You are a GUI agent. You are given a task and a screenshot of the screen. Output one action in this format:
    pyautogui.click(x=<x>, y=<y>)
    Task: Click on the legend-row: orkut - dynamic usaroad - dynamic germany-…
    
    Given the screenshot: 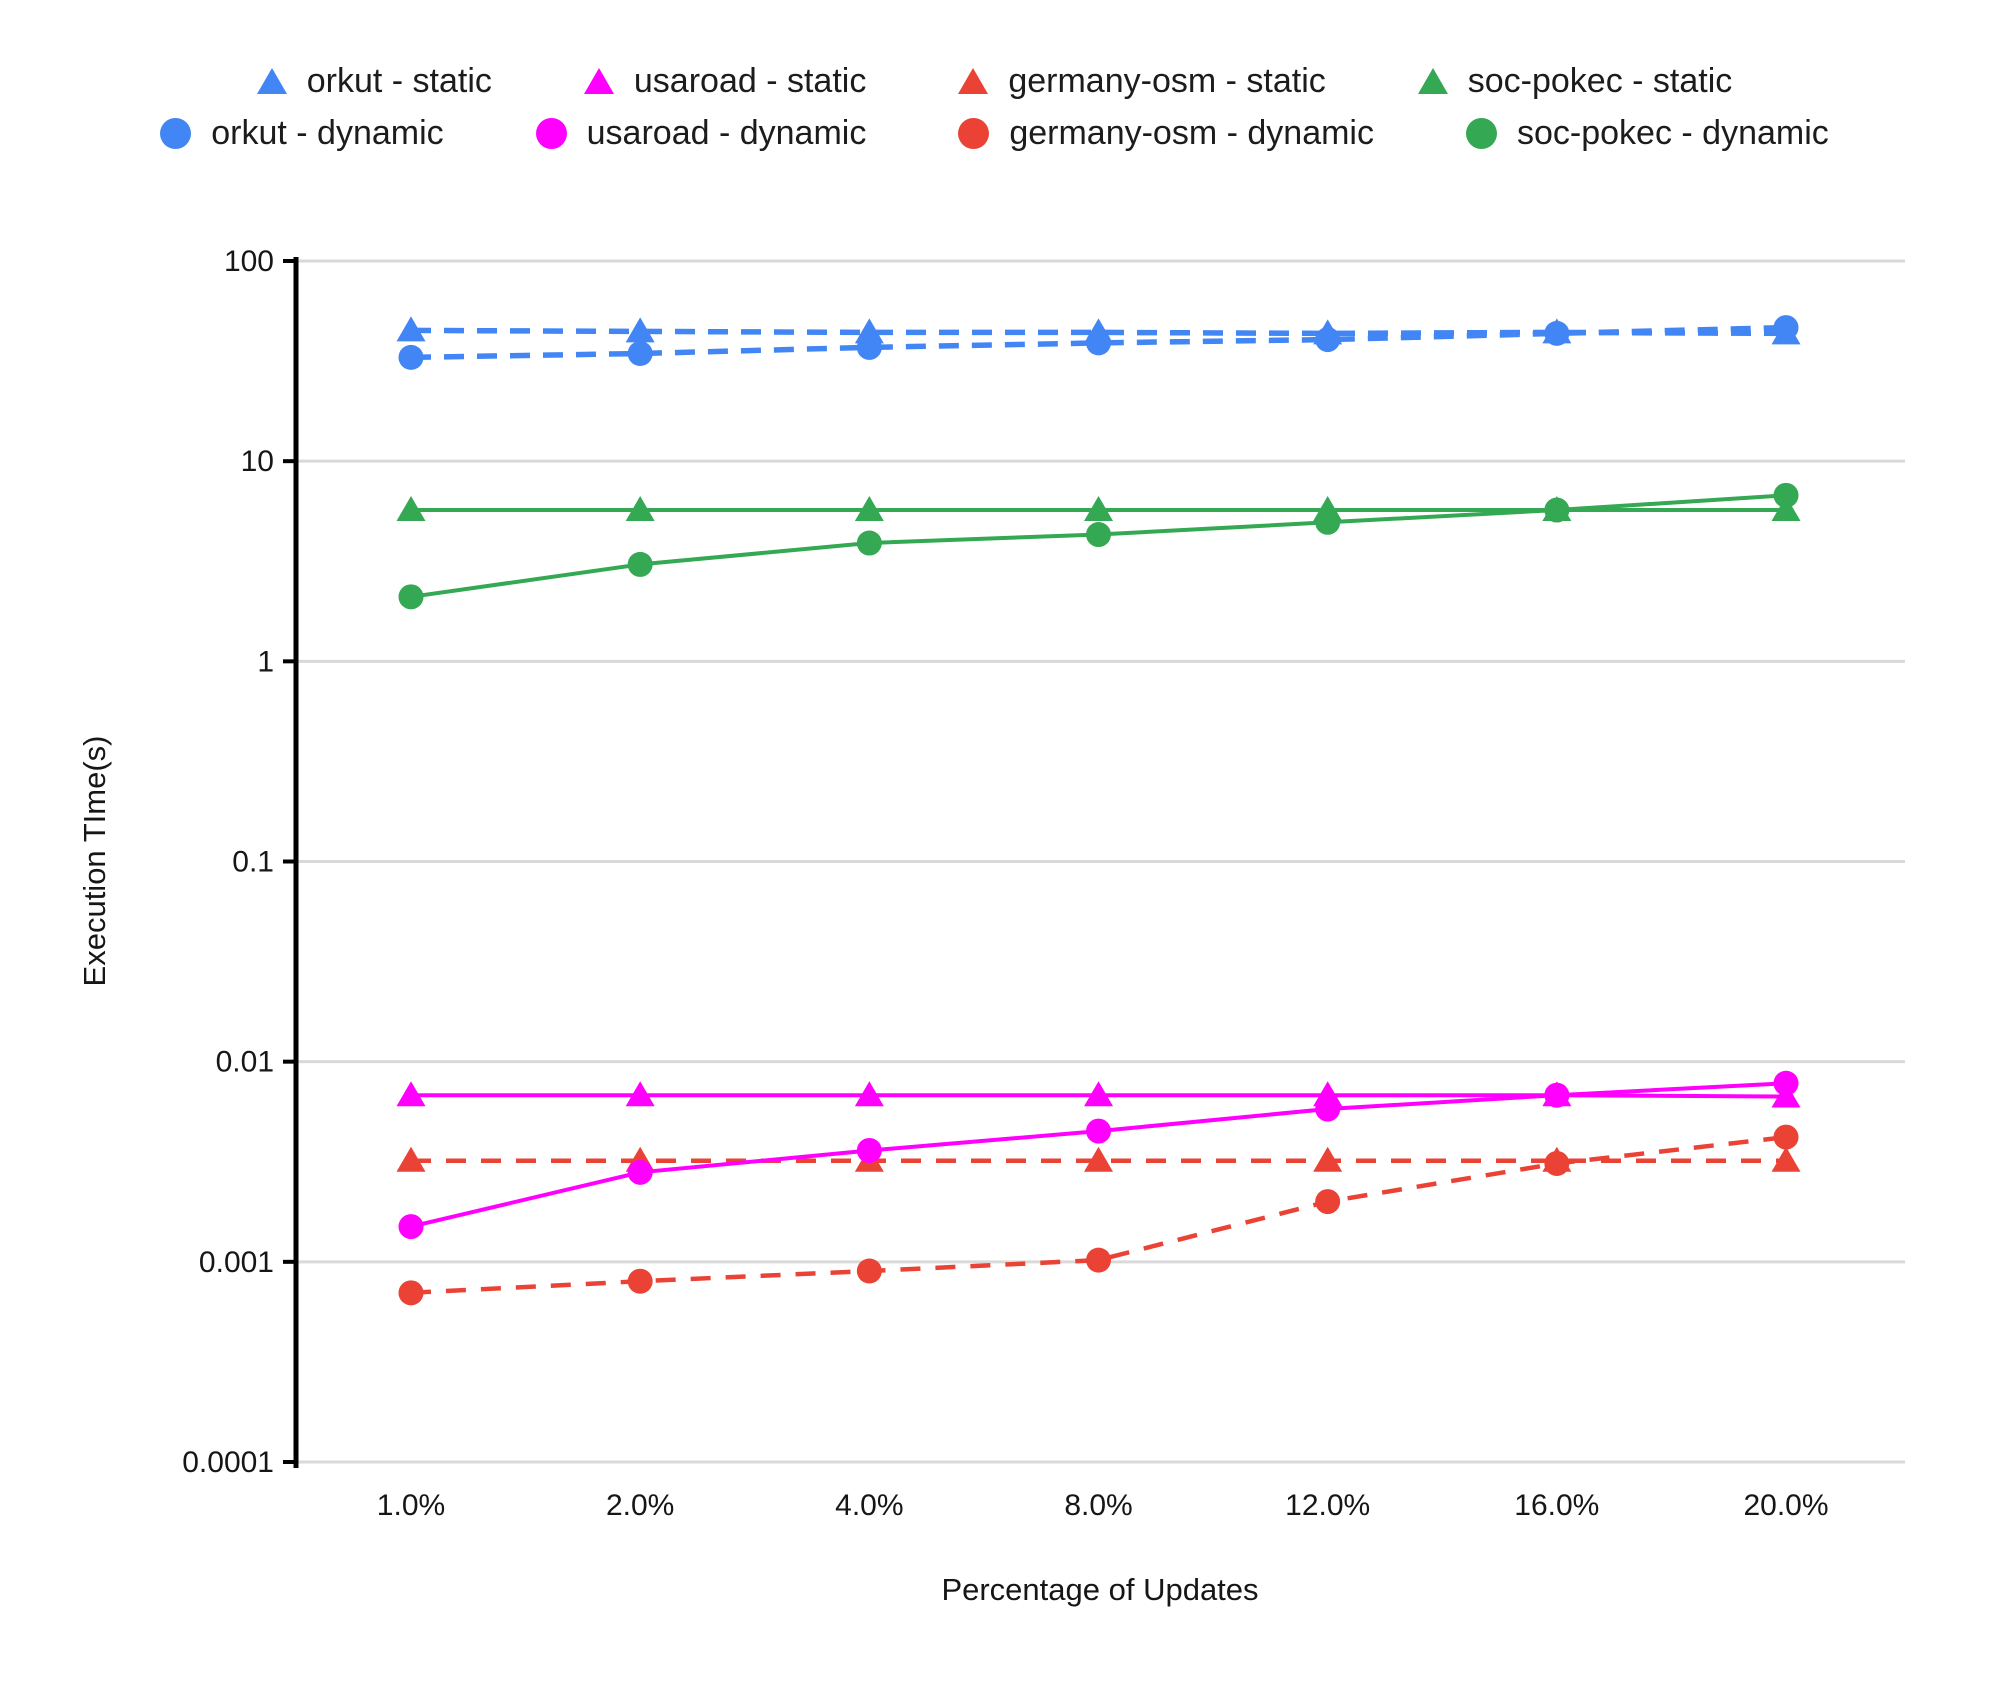 What is the action you would take?
    pyautogui.click(x=994, y=133)
    